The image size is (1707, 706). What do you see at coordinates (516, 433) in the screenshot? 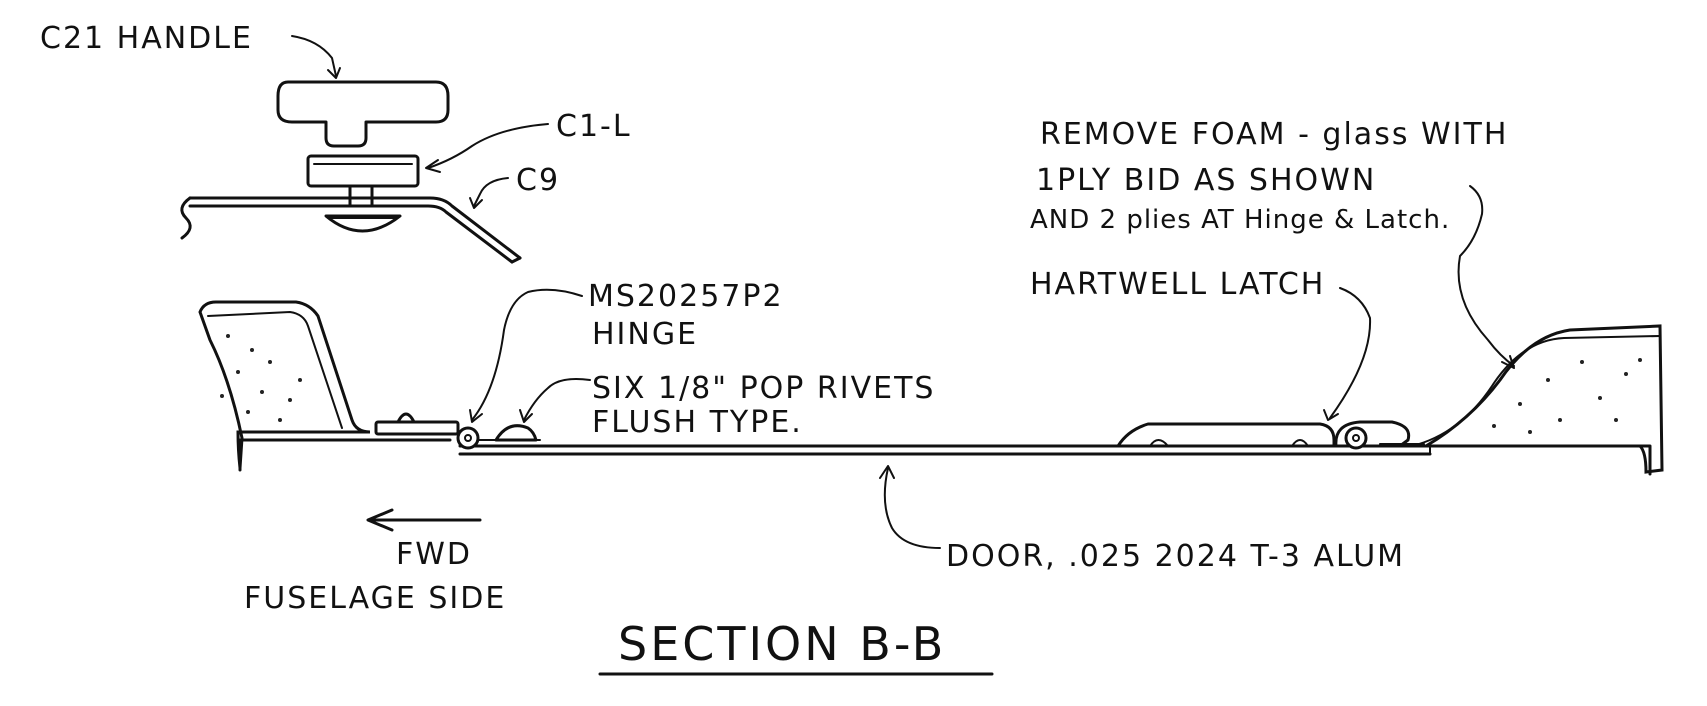
I see `pop-rivet` at bounding box center [516, 433].